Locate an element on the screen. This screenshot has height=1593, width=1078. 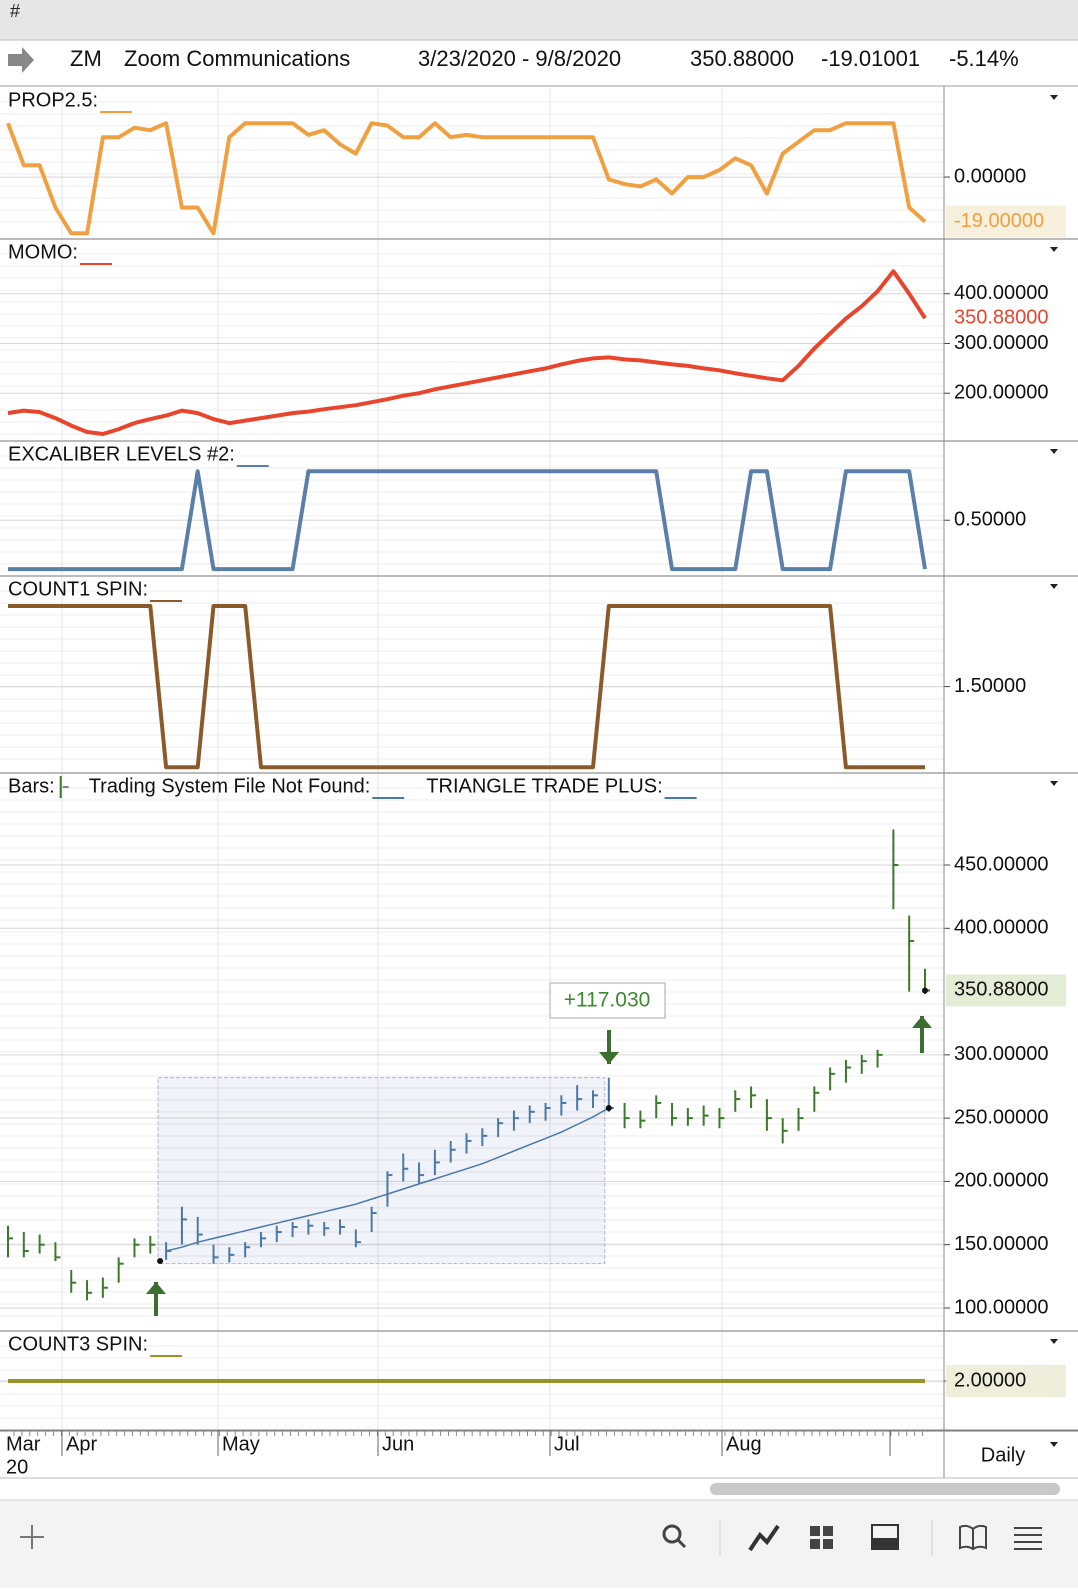
month-label: Jun is located at coordinates (398, 1444).